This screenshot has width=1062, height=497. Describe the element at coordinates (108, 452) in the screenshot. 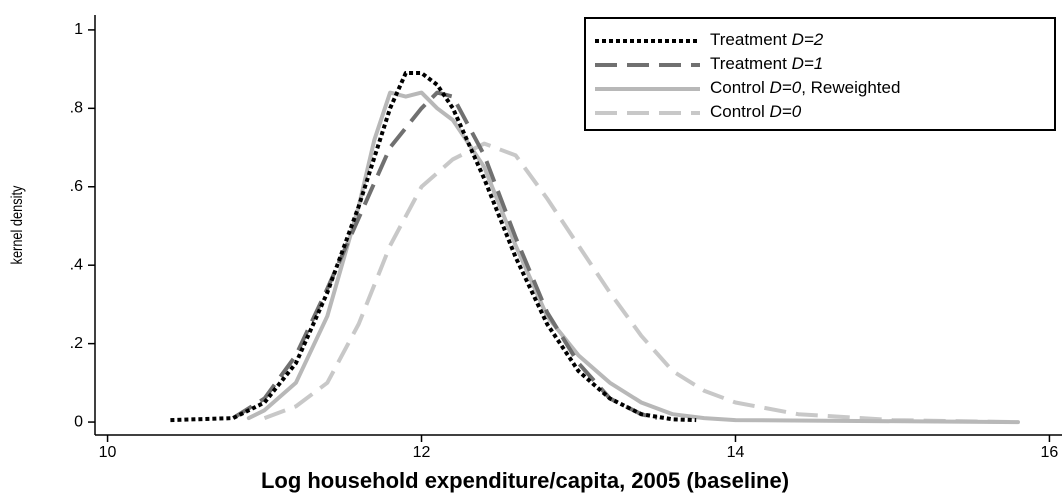

I see `x-tick-label: 10` at that location.